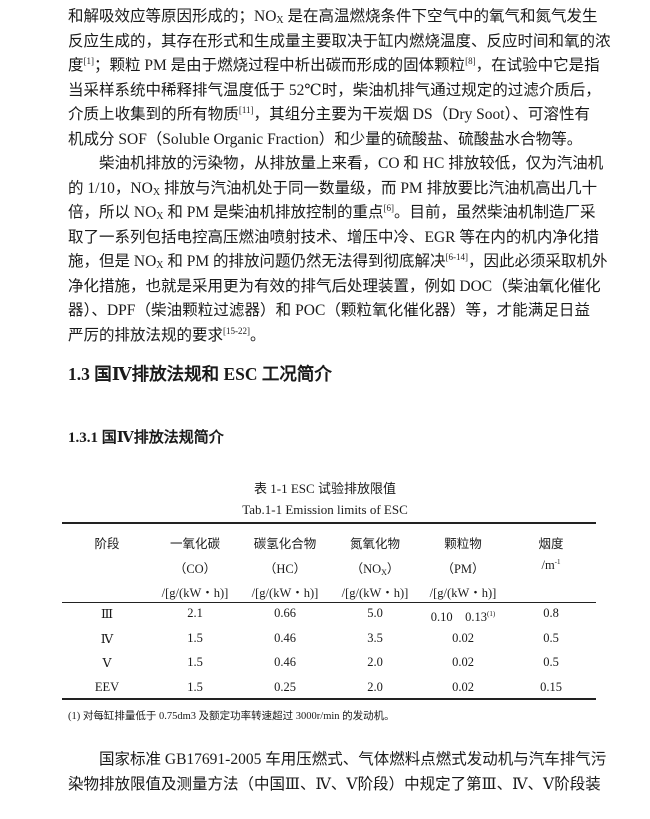  What do you see at coordinates (551, 613) in the screenshot?
I see `table-cell: 0.8` at bounding box center [551, 613].